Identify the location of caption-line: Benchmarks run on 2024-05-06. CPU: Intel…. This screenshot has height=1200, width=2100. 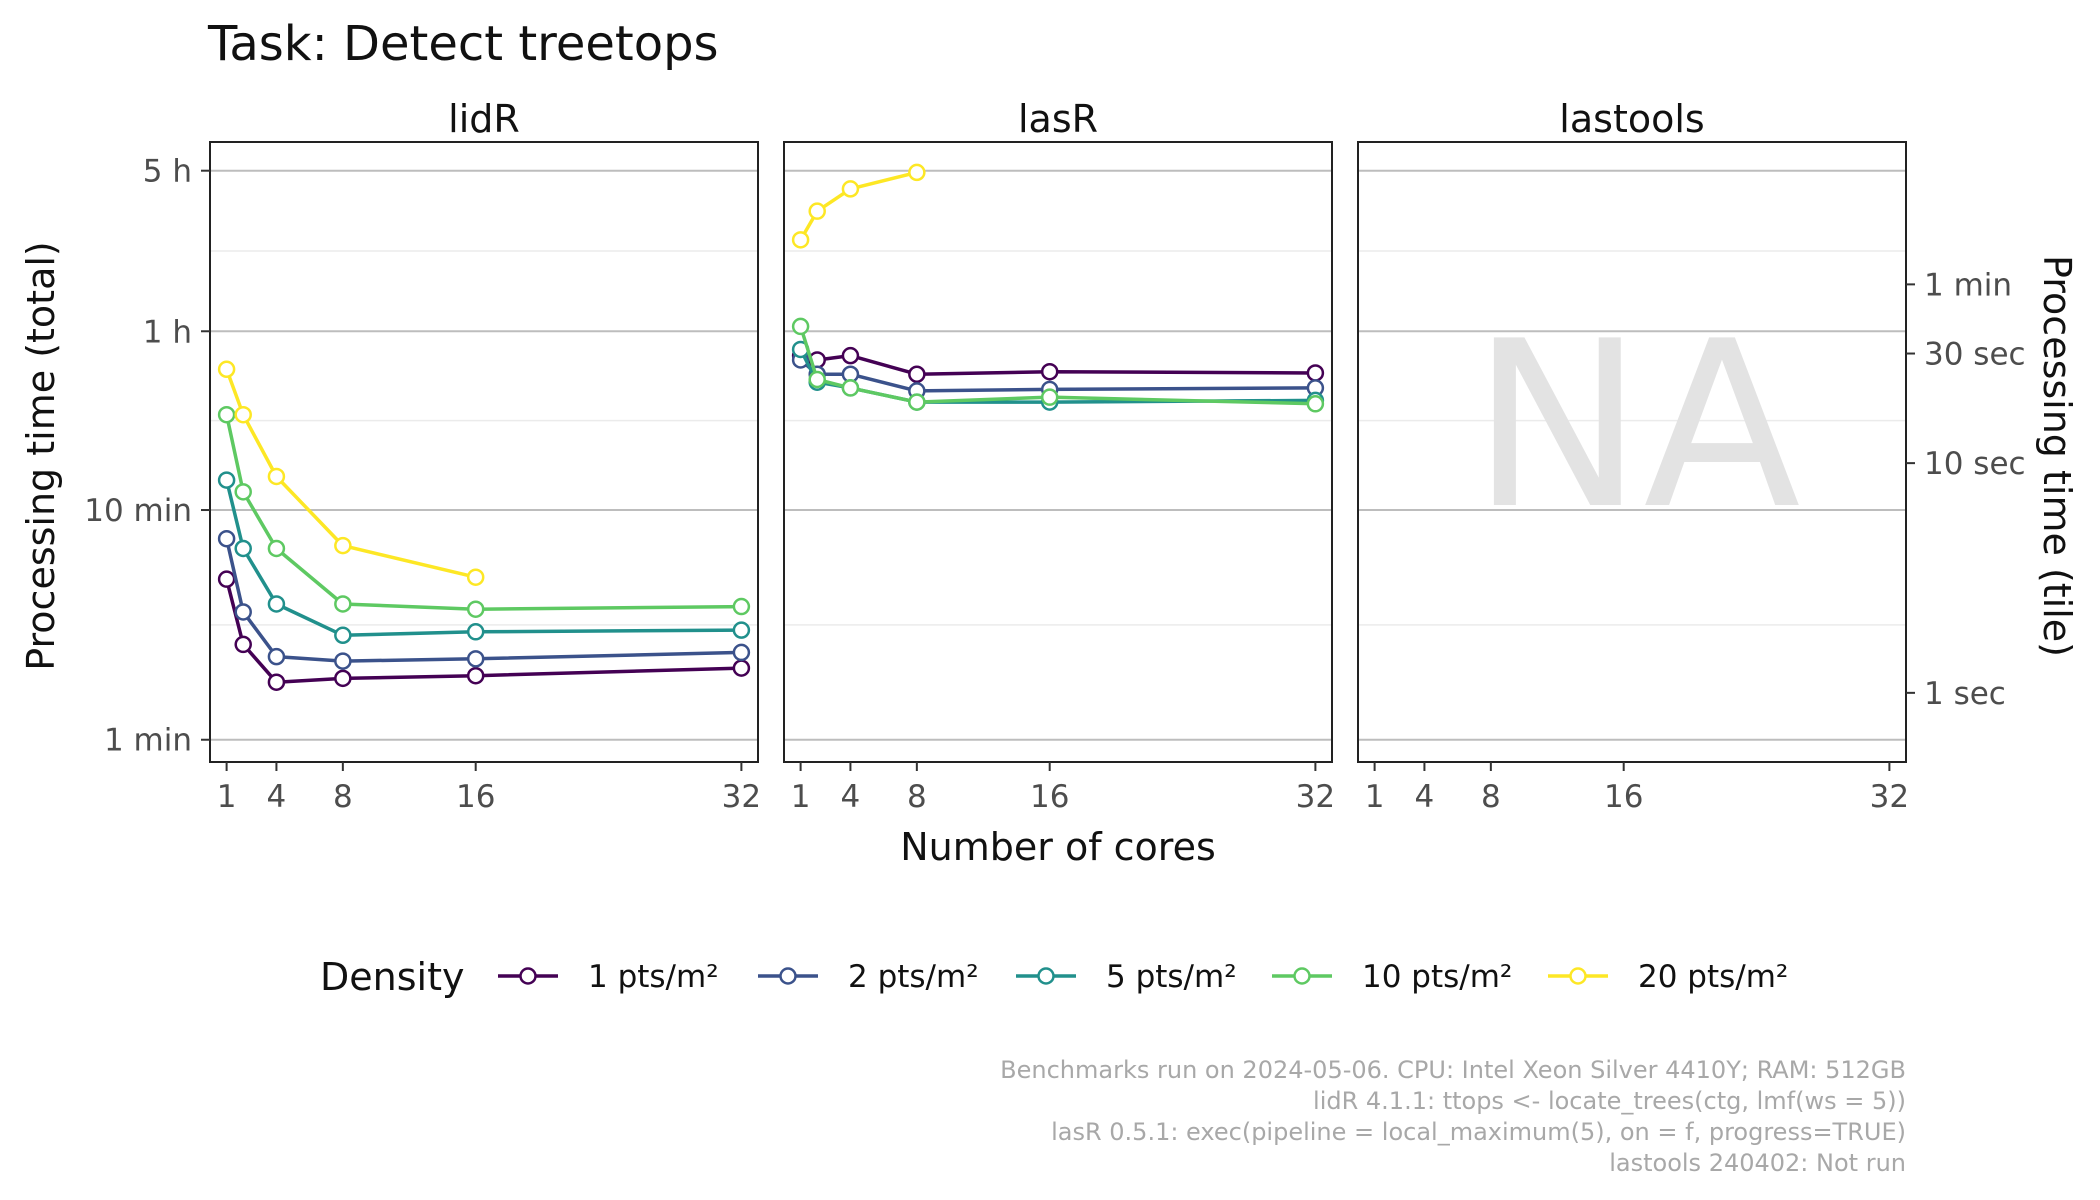
(1453, 1070).